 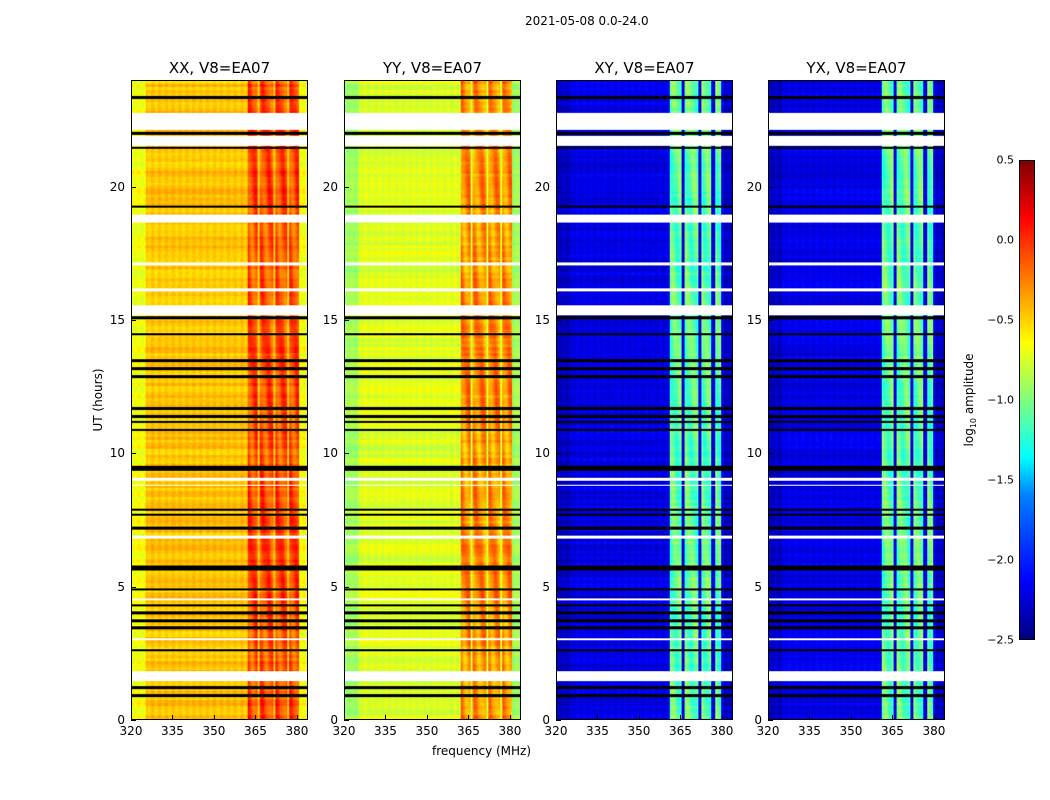 What do you see at coordinates (98, 400) in the screenshot?
I see `y-axis-label: UT (hours)` at bounding box center [98, 400].